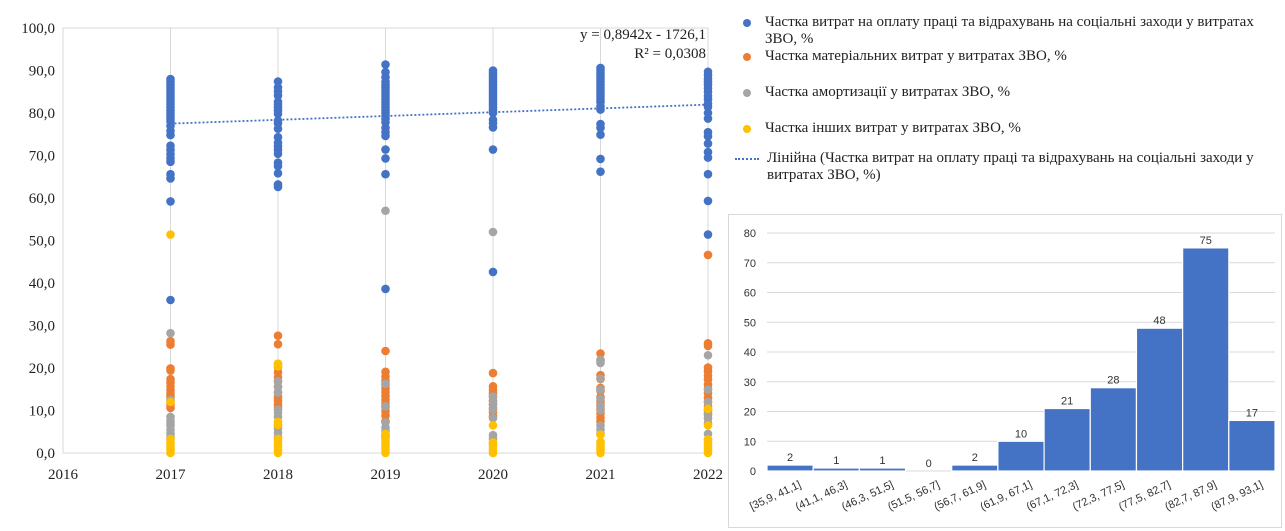  Describe the element at coordinates (171, 475) in the screenshot. I see `x-tick-label: 2017` at that location.